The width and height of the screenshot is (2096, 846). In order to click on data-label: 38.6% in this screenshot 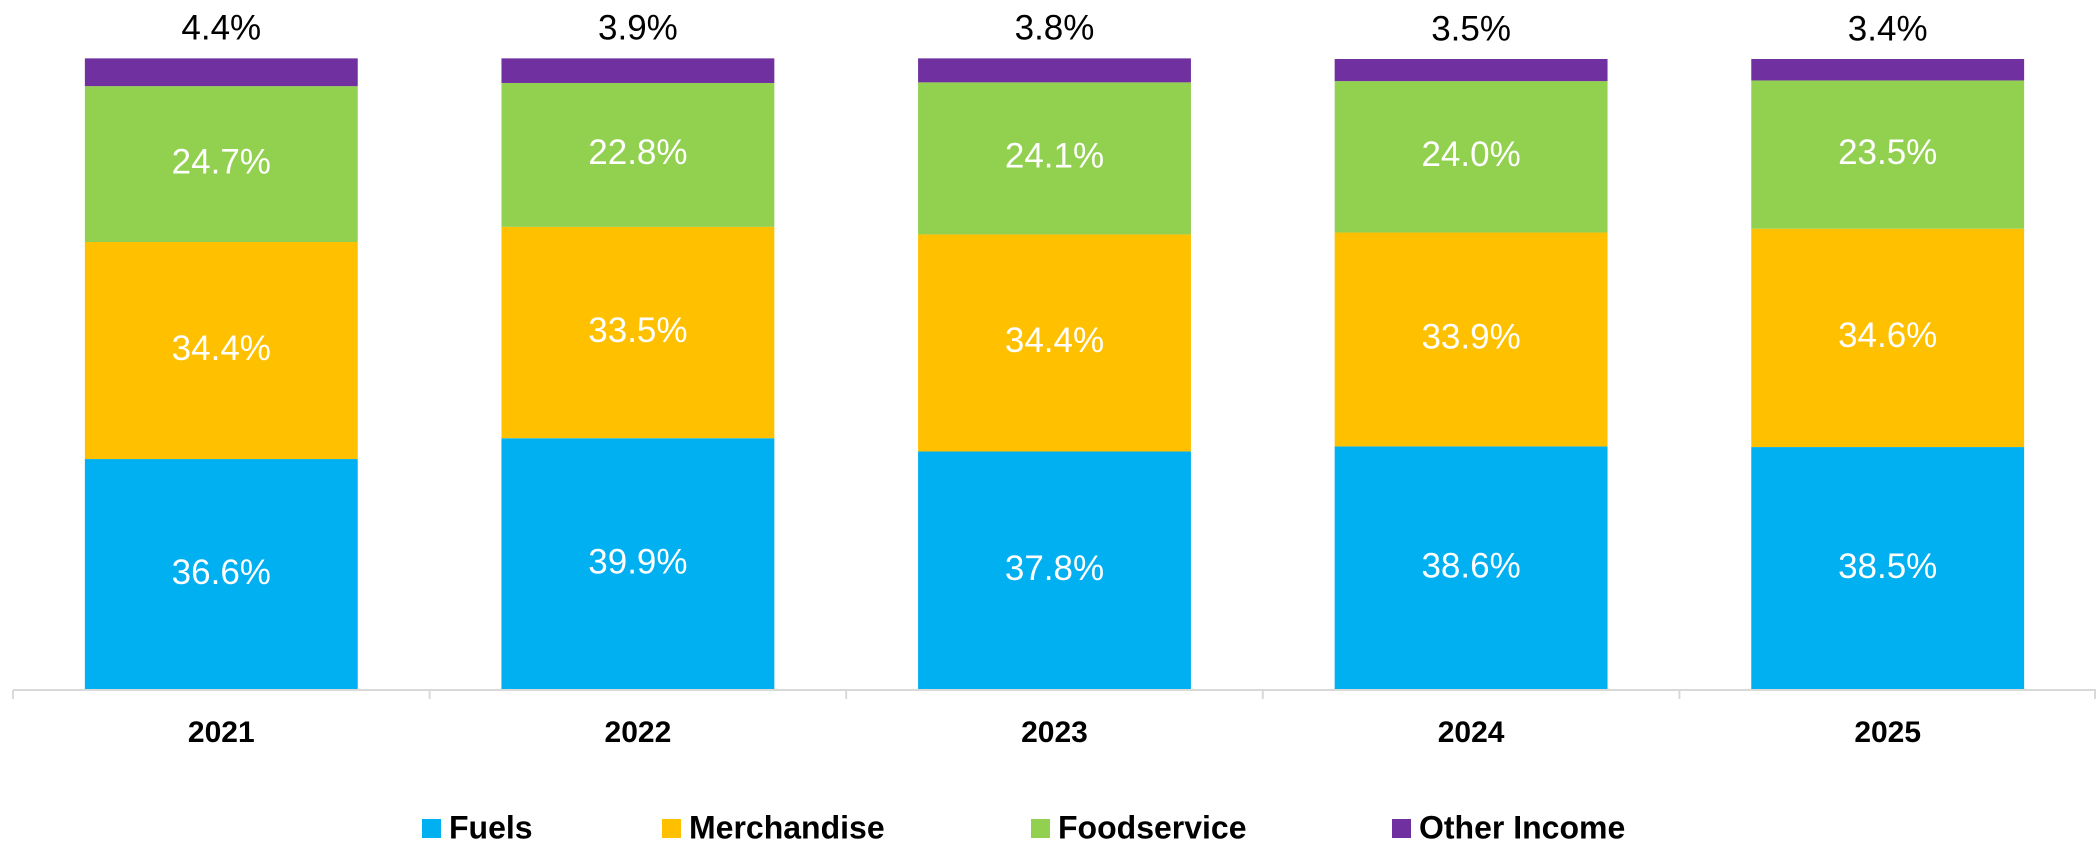, I will do `click(1470, 565)`.